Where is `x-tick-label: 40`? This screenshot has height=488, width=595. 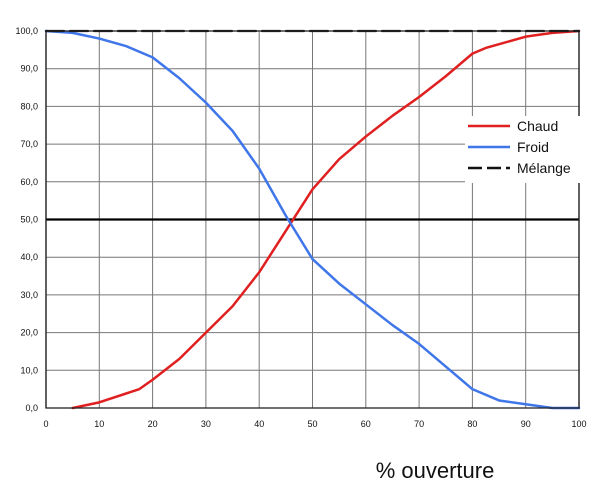 x-tick-label: 40 is located at coordinates (259, 424).